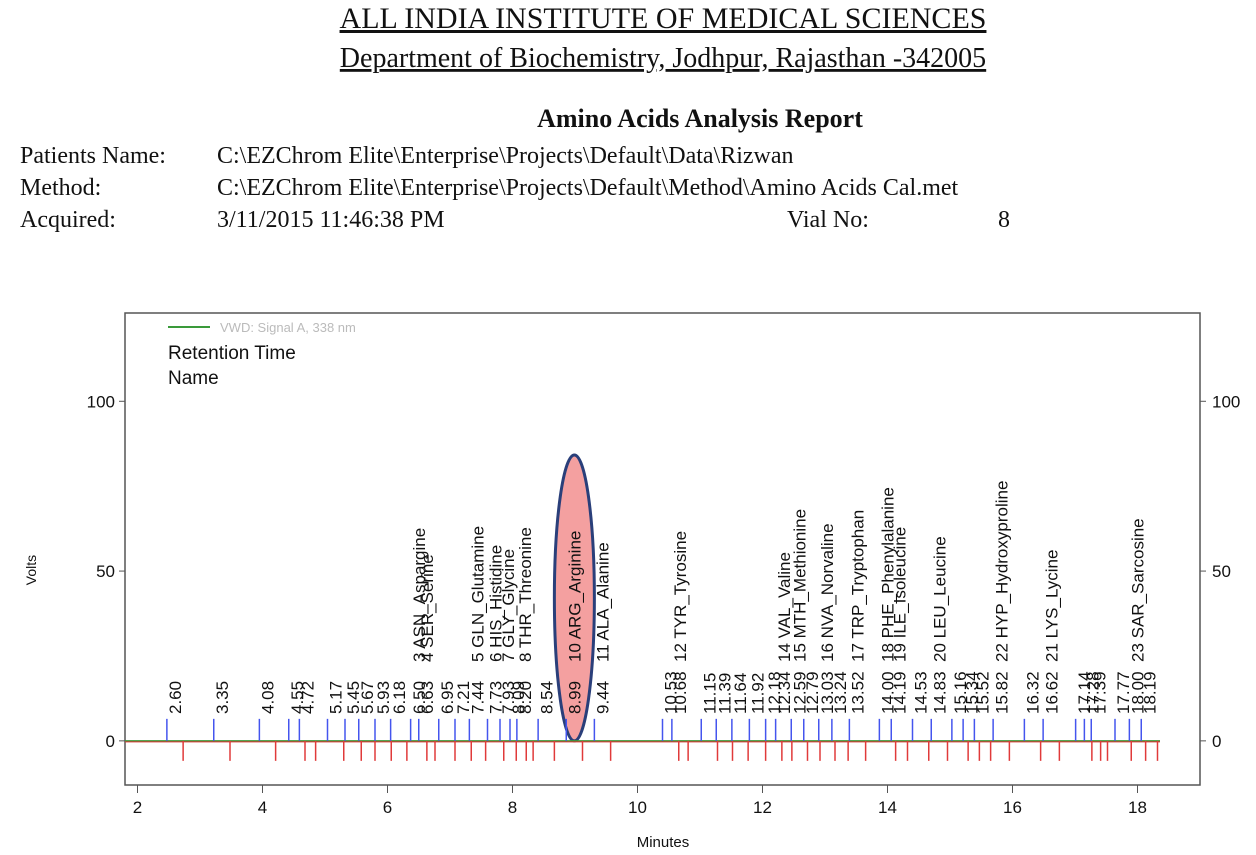 The width and height of the screenshot is (1256, 855). Describe the element at coordinates (1099, 692) in the screenshot. I see `retention-time: 17.39` at that location.